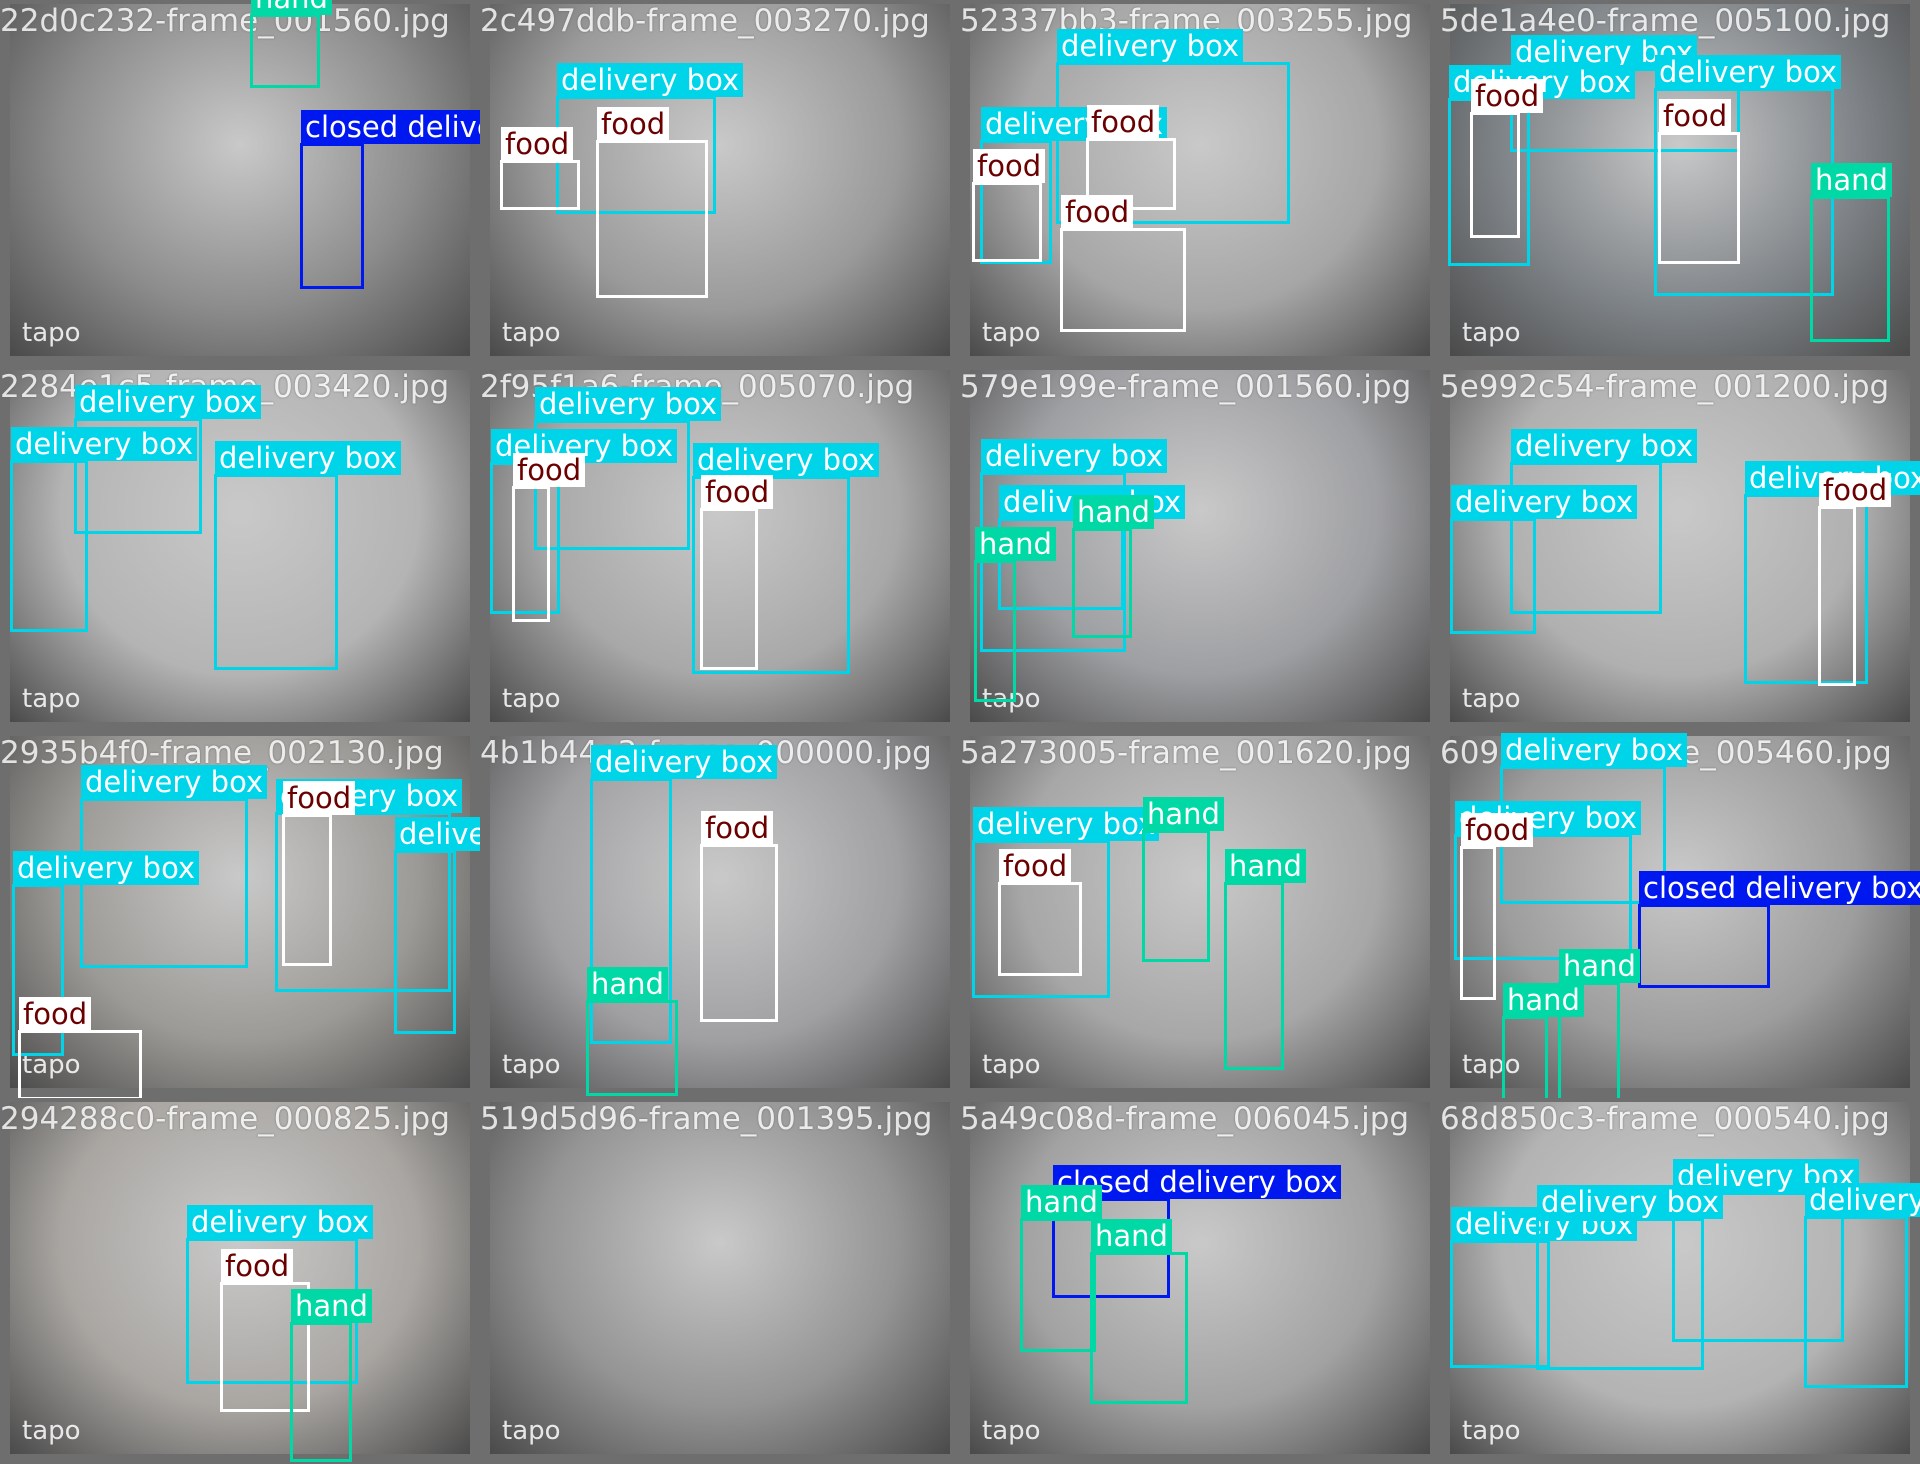 Image resolution: width=1920 pixels, height=1464 pixels. I want to click on frame-filename: 2c497ddb-frame_003270.jpg, so click(705, 21).